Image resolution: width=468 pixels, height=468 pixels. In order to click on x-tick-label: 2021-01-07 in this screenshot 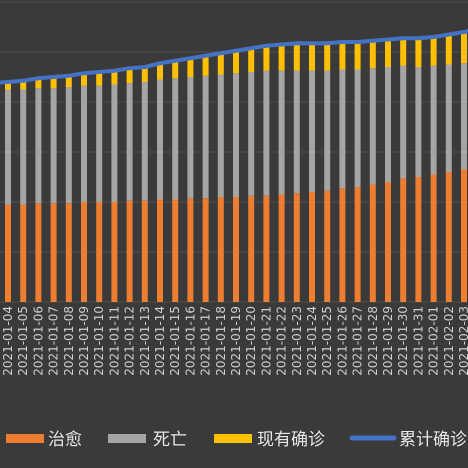, I will do `click(54, 341)`.